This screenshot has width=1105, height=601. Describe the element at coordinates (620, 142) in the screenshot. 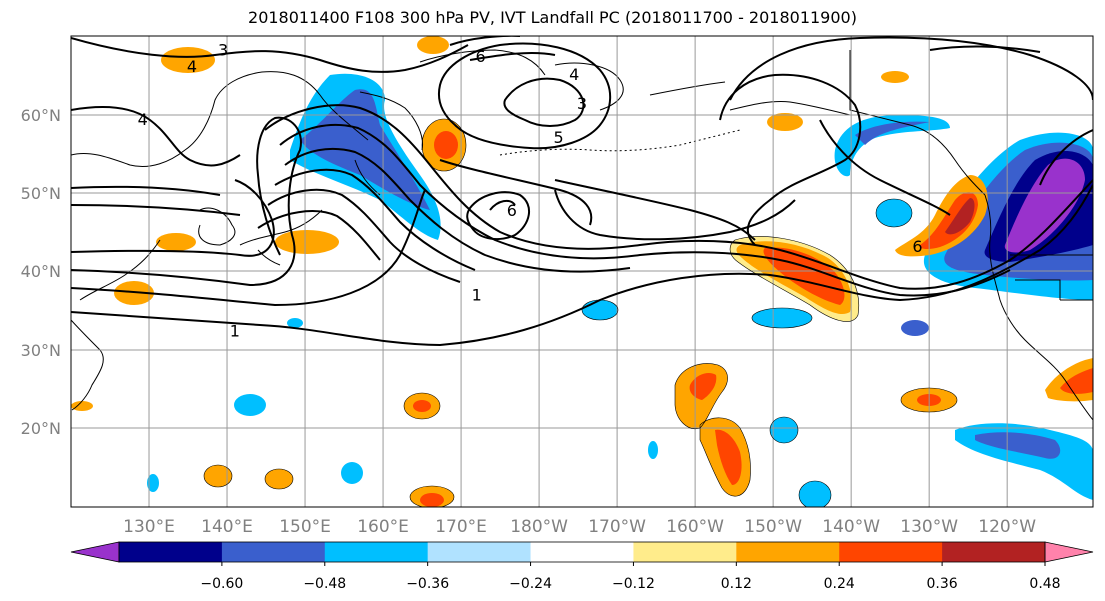

I see `coastline-aleutians` at that location.